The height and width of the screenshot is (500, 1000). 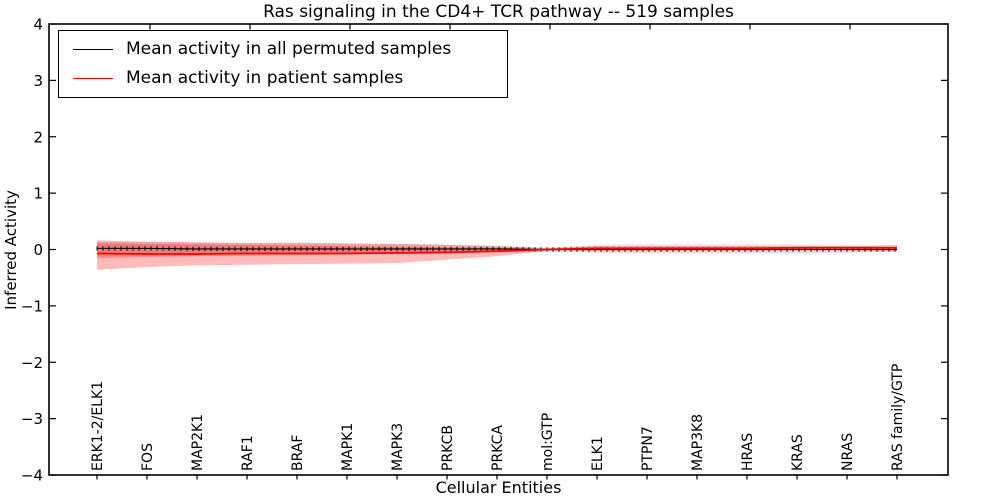 What do you see at coordinates (265, 78) in the screenshot?
I see `legend-label-patient: Mean activity in patient samples` at bounding box center [265, 78].